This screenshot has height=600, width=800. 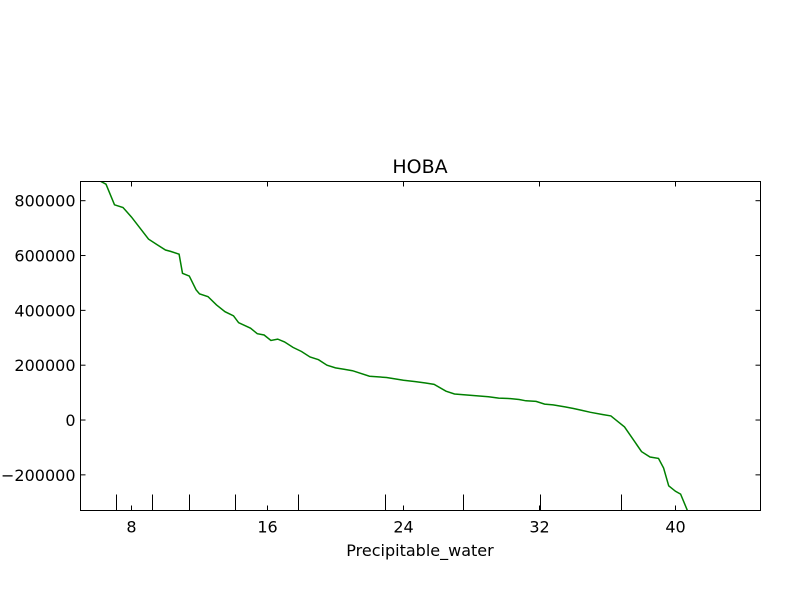 What do you see at coordinates (44, 365) in the screenshot?
I see `y-tick-label: 200000` at bounding box center [44, 365].